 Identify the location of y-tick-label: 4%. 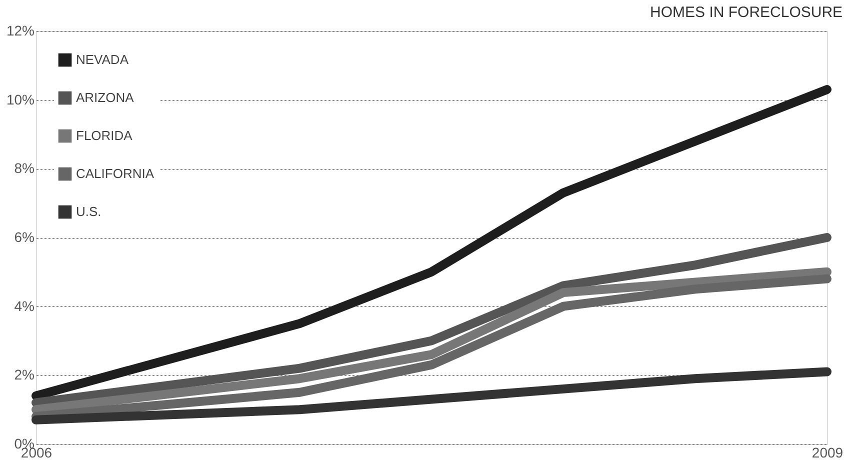
(24, 306).